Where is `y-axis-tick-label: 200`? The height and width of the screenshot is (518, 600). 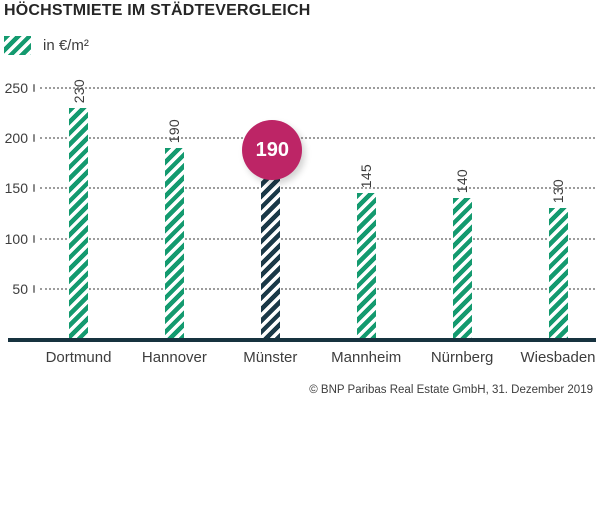 y-axis-tick-label: 200 is located at coordinates (16, 138).